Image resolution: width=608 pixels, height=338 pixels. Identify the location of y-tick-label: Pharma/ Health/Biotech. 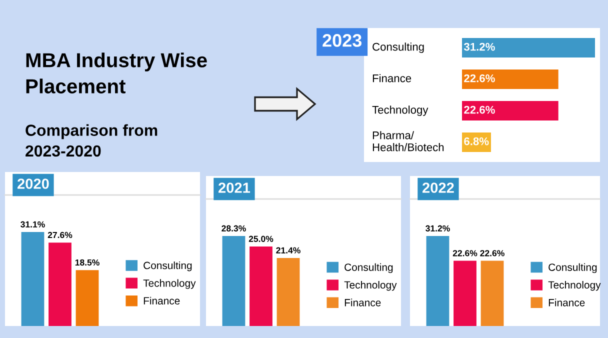
(408, 141).